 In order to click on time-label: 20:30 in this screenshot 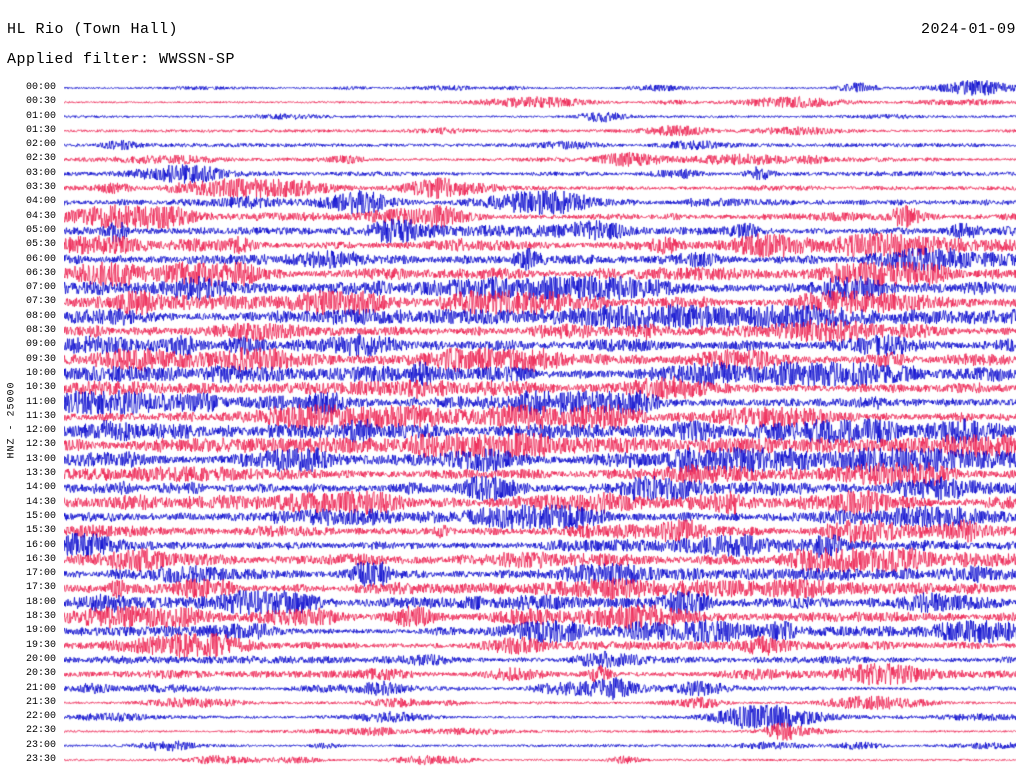, I will do `click(40, 674)`.